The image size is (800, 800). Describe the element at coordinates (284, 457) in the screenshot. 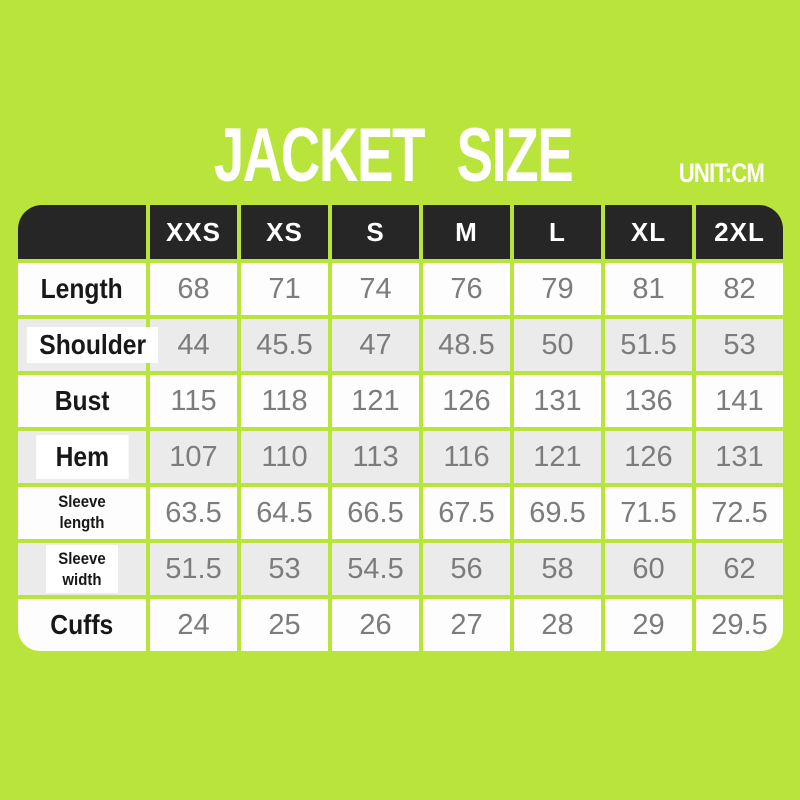

I see `value-hem-xs: 110` at that location.